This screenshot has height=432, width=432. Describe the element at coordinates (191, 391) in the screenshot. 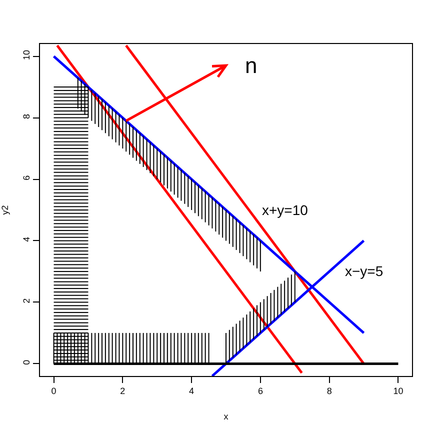

I see `x-tick-label: 4` at that location.